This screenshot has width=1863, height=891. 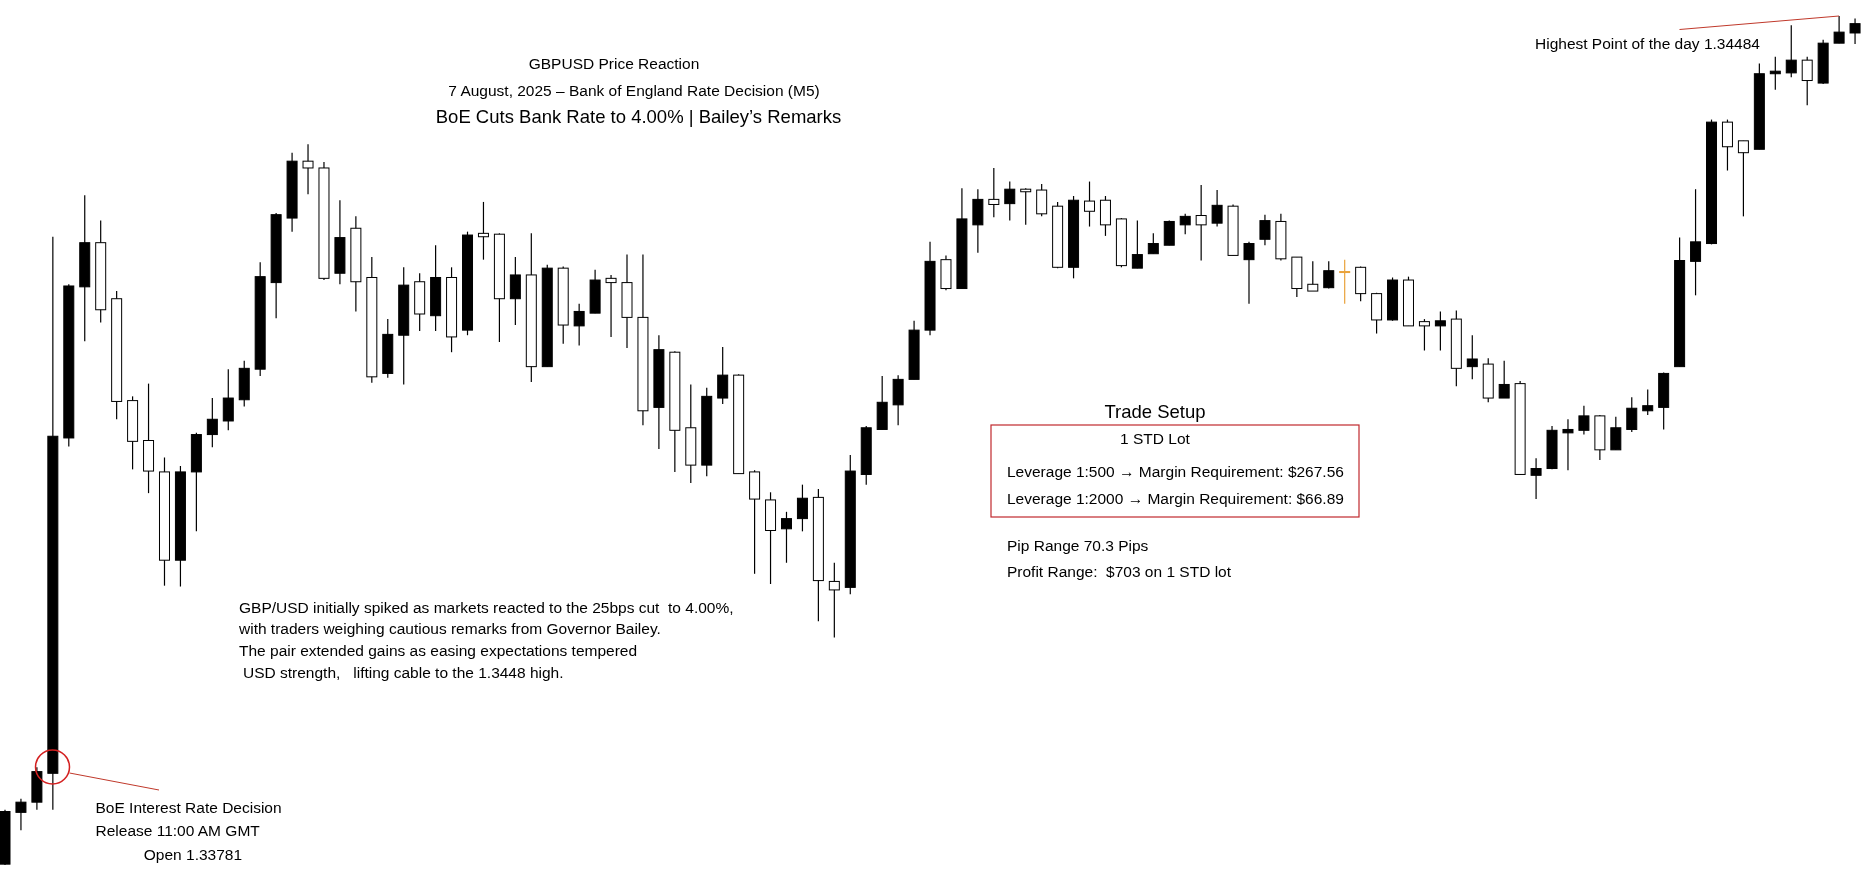 I want to click on annotation: USD strength, lifting cable to the 1.3448 high., so click(x=403, y=673).